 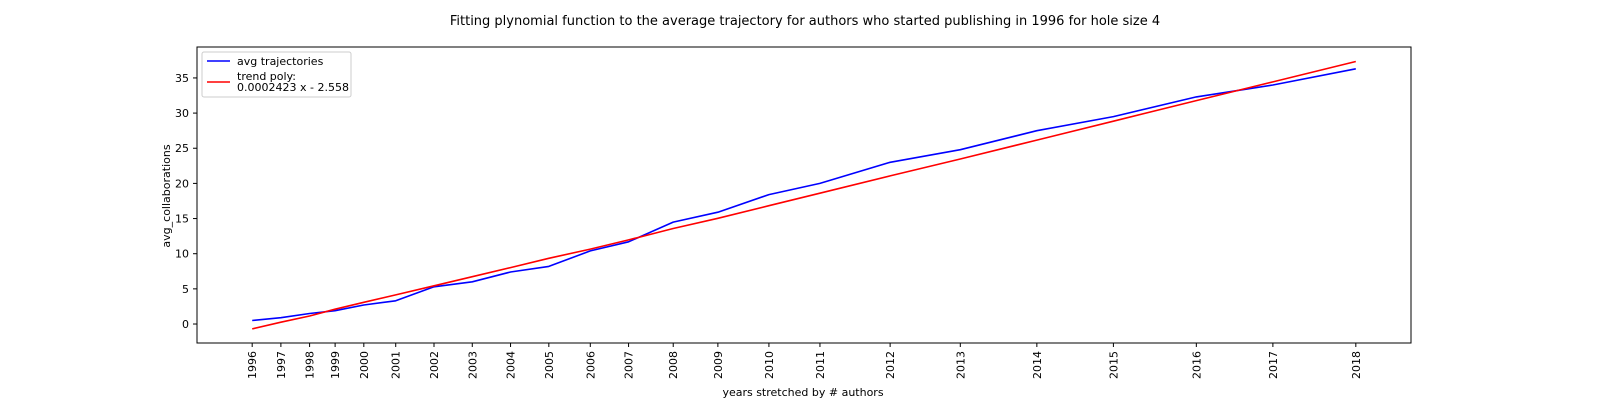 I want to click on y-tick-label: 10, so click(x=182, y=254).